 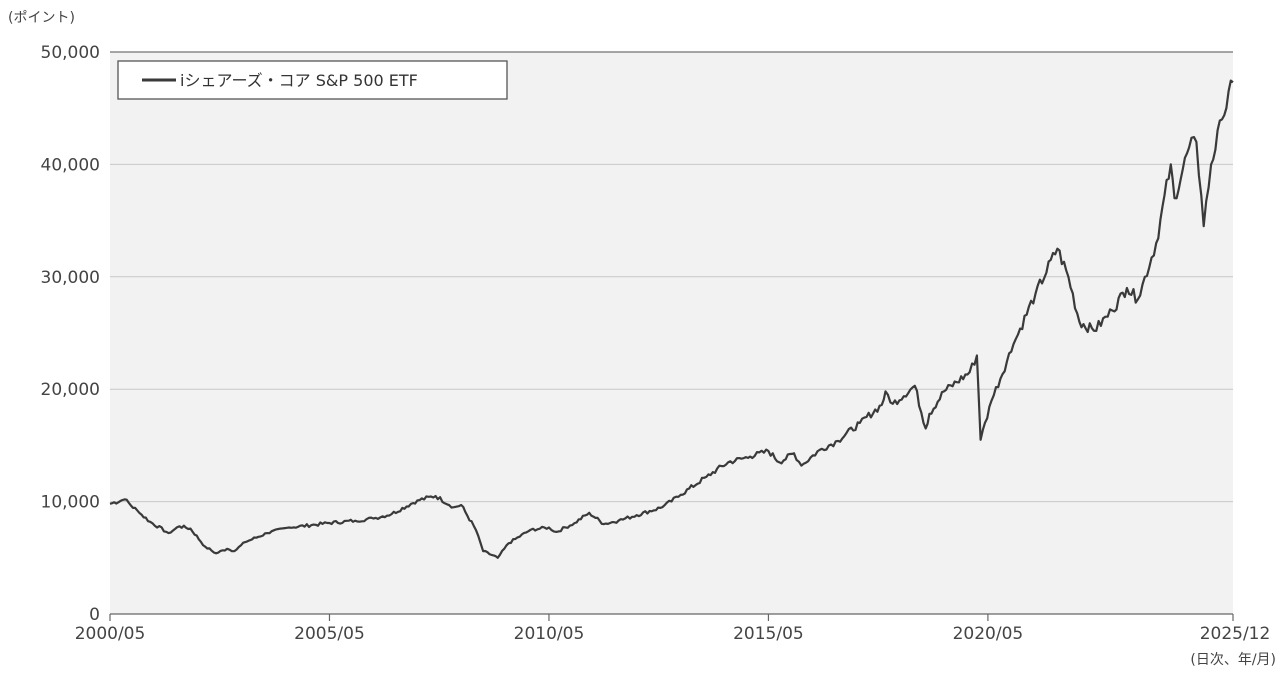 I want to click on y-tick-label: 30,000, so click(x=70, y=278).